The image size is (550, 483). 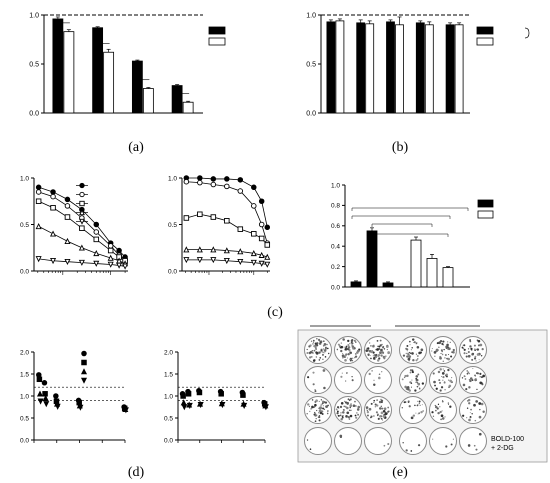 What do you see at coordinates (400, 147) in the screenshot?
I see `panel-label-b: (b)` at bounding box center [400, 147].